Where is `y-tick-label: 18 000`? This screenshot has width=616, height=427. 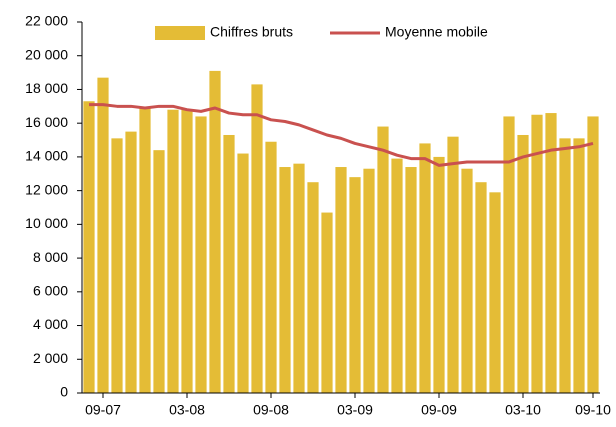
y-tick-label: 18 000 is located at coordinates (46, 88).